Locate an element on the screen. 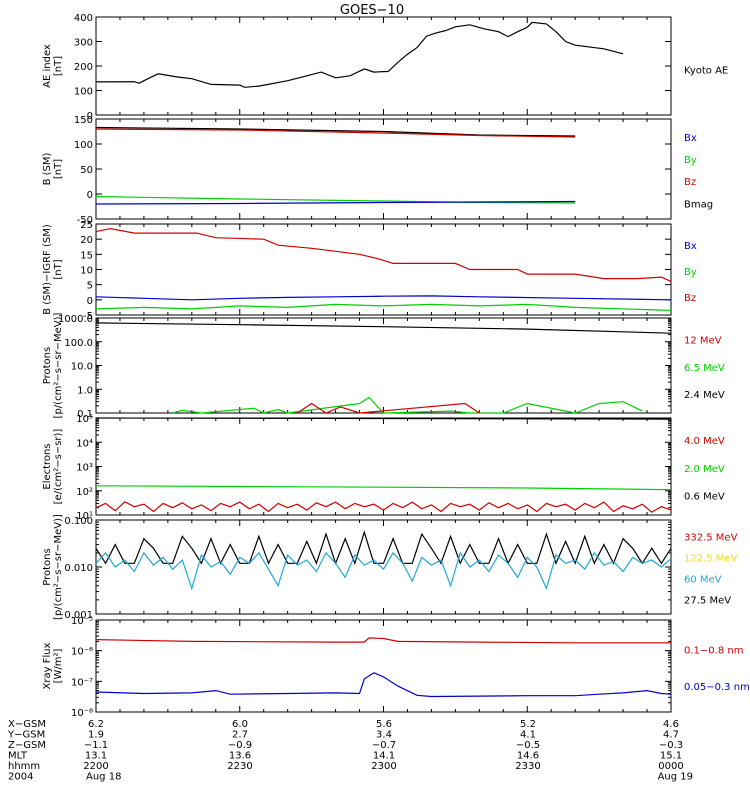 The width and height of the screenshot is (750, 804). y-tick-label-protons_high: 0.001 is located at coordinates (78, 615).